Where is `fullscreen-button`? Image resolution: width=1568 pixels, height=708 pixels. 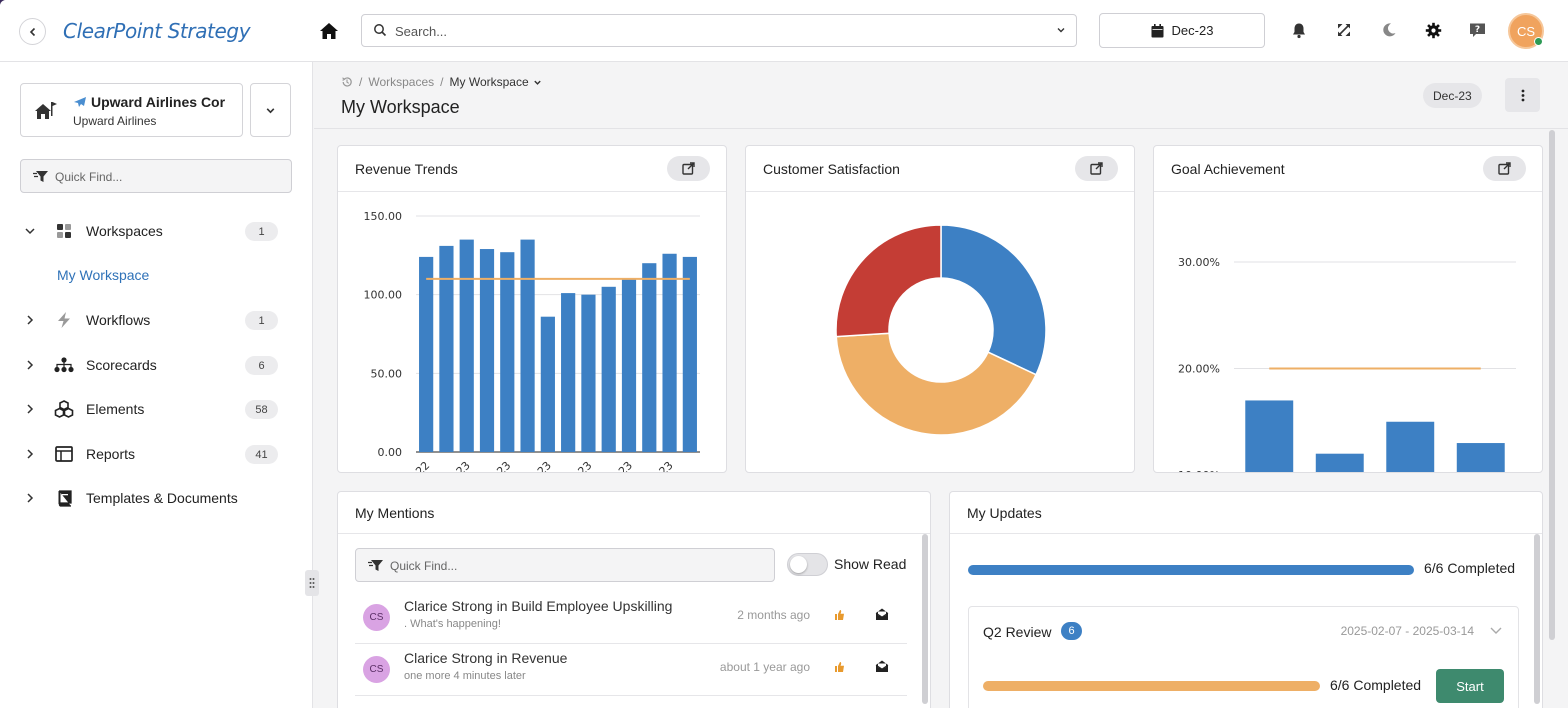 fullscreen-button is located at coordinates (1344, 30).